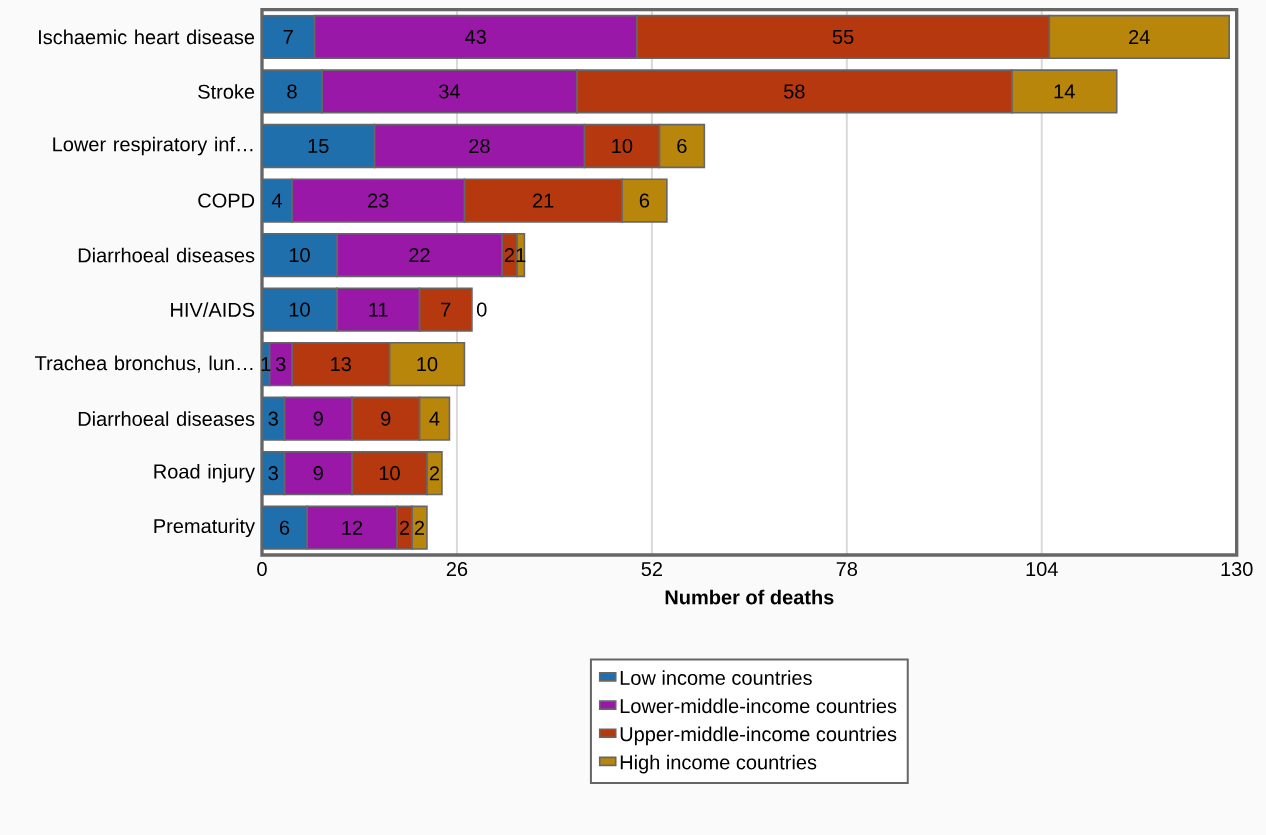  I want to click on data-label: 8, so click(292, 91).